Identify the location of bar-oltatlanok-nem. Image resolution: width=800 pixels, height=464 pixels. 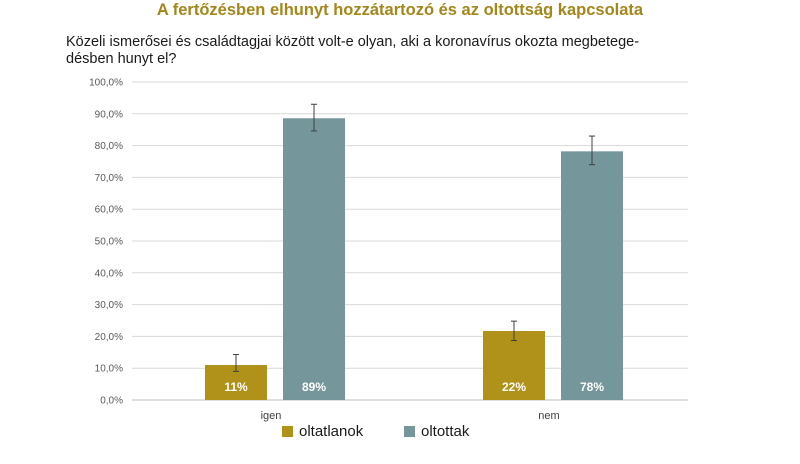
(514, 365).